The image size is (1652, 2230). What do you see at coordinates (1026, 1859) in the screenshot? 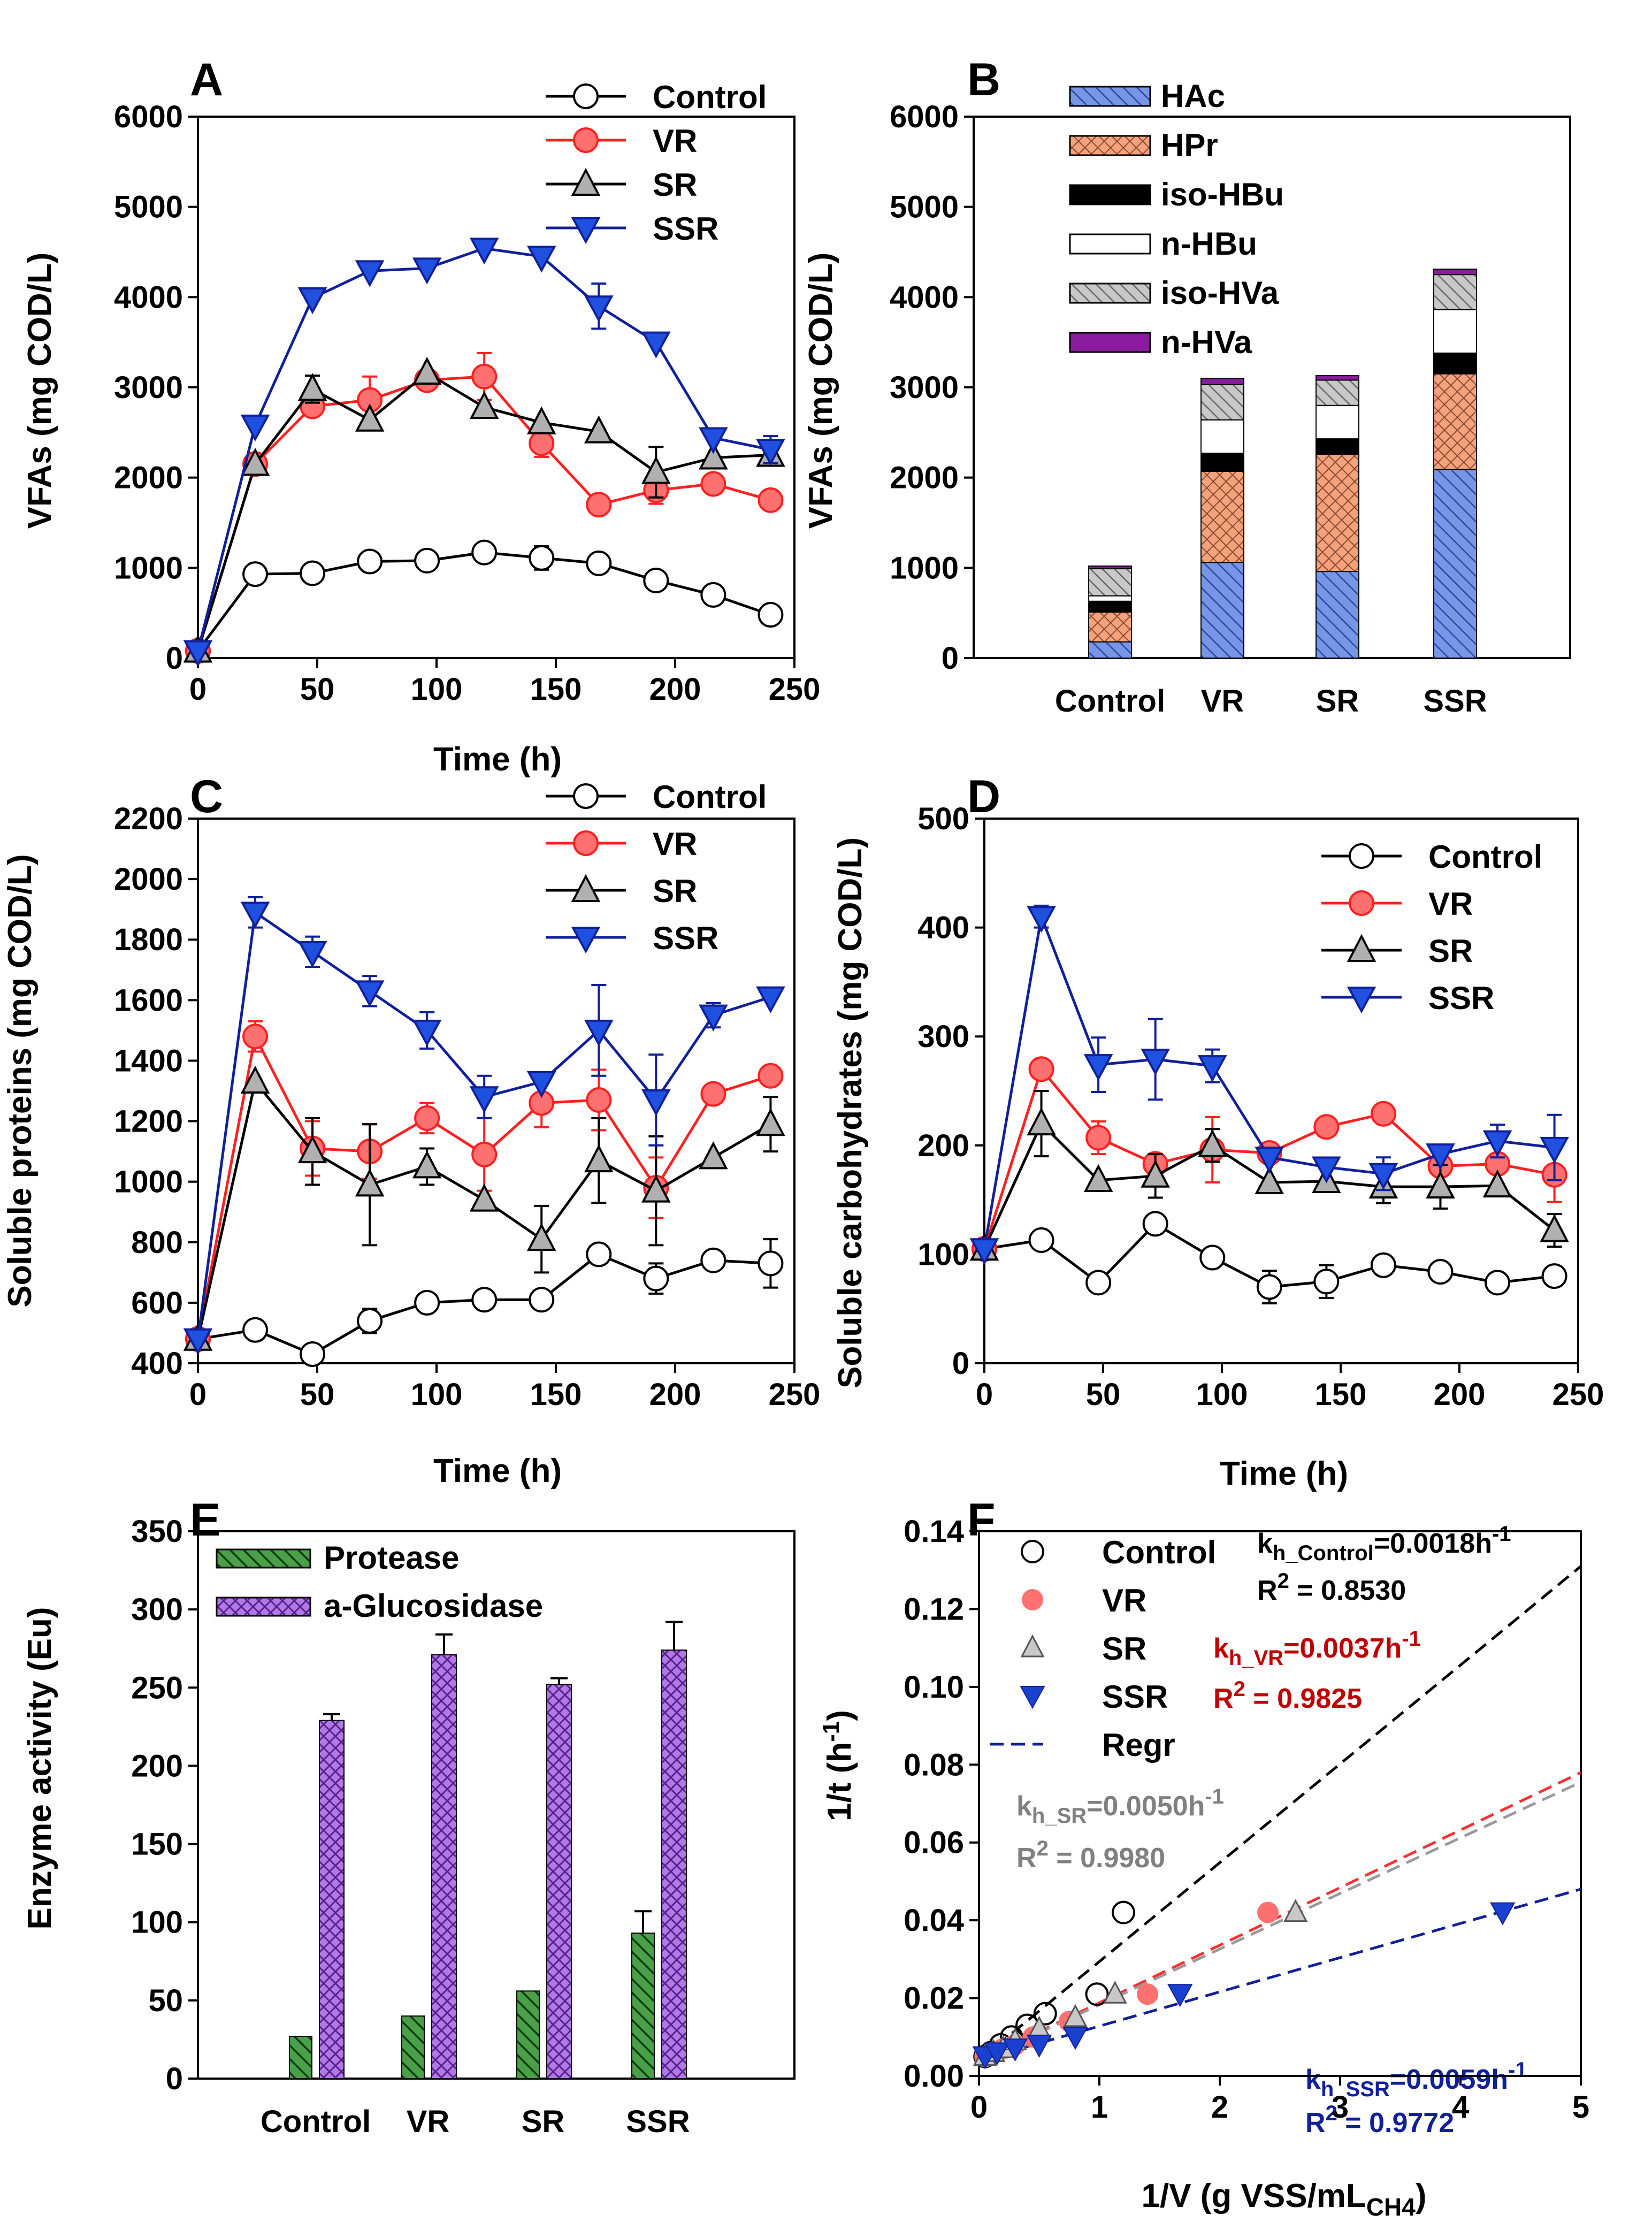
I see `annotation-sr-r2-letter: R` at bounding box center [1026, 1859].